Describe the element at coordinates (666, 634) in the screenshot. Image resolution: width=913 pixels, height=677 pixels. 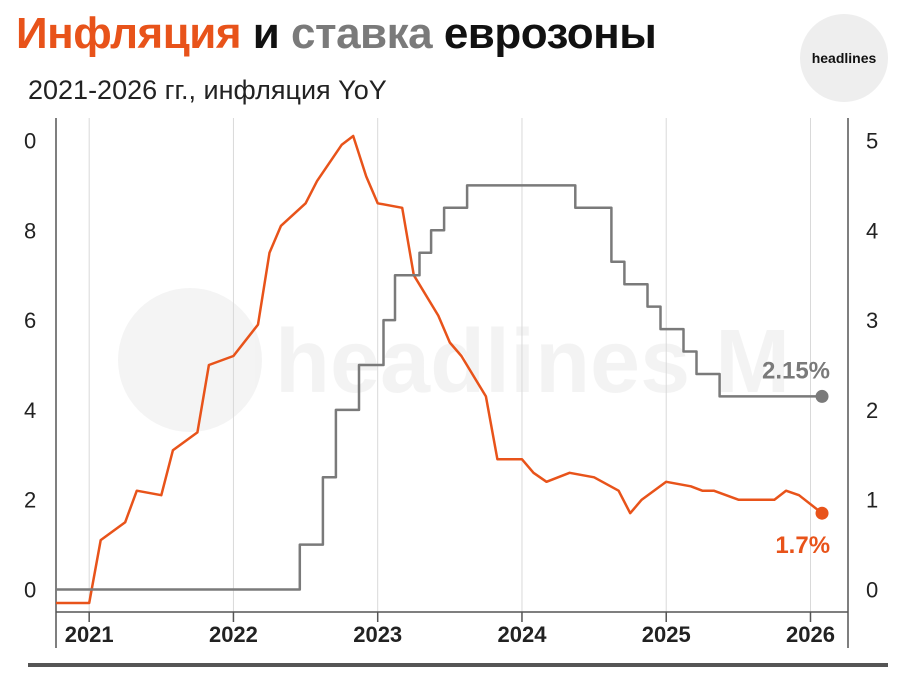
I see `x-tick-label-2025: 2025` at that location.